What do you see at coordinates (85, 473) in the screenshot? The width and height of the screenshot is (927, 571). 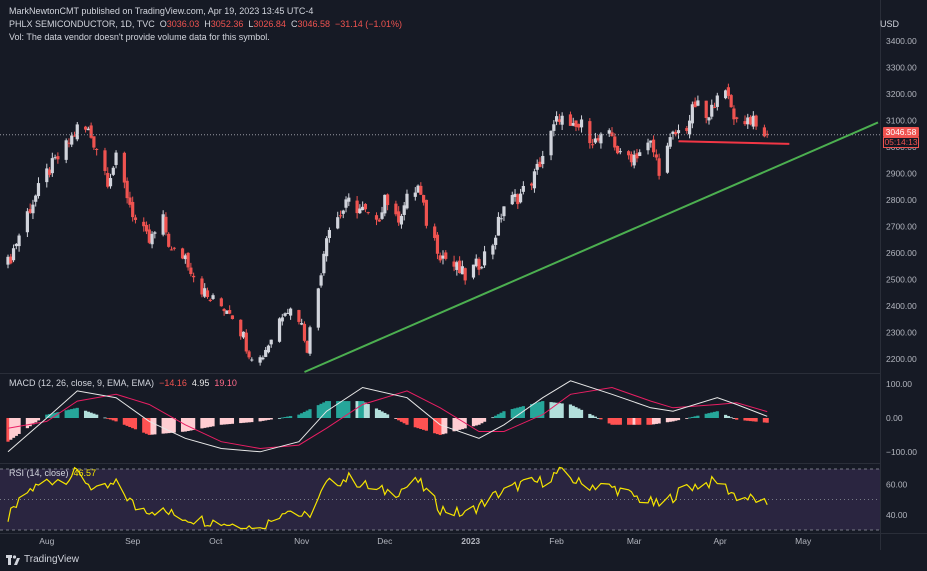 I see `rsi-value: 46.57` at bounding box center [85, 473].